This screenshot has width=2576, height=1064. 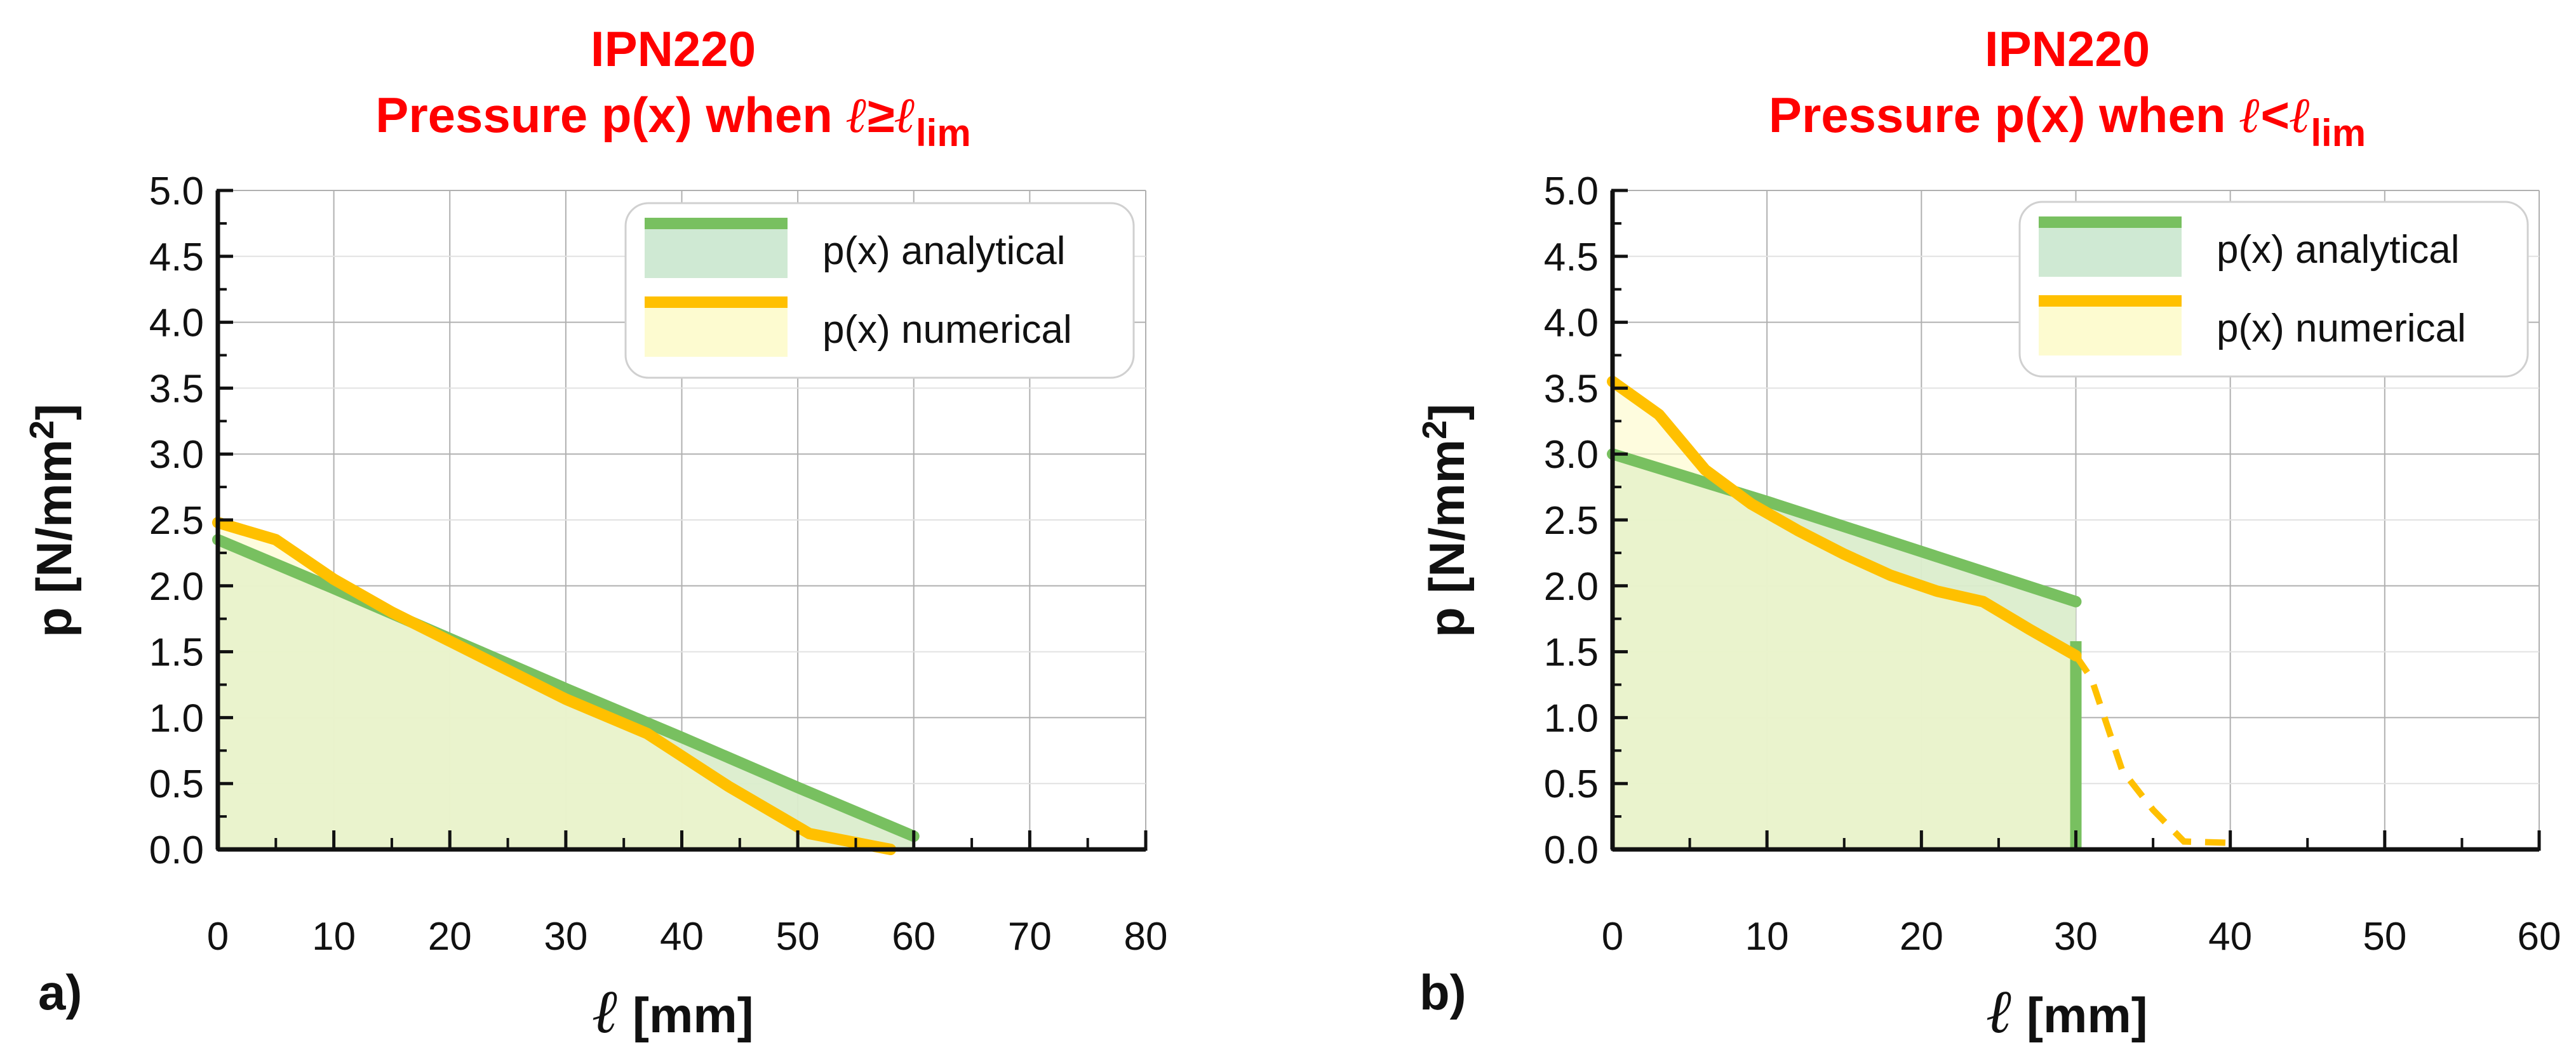 What do you see at coordinates (2067, 1011) in the screenshot?
I see `chart-b-xlabel: ℓ [mm]` at bounding box center [2067, 1011].